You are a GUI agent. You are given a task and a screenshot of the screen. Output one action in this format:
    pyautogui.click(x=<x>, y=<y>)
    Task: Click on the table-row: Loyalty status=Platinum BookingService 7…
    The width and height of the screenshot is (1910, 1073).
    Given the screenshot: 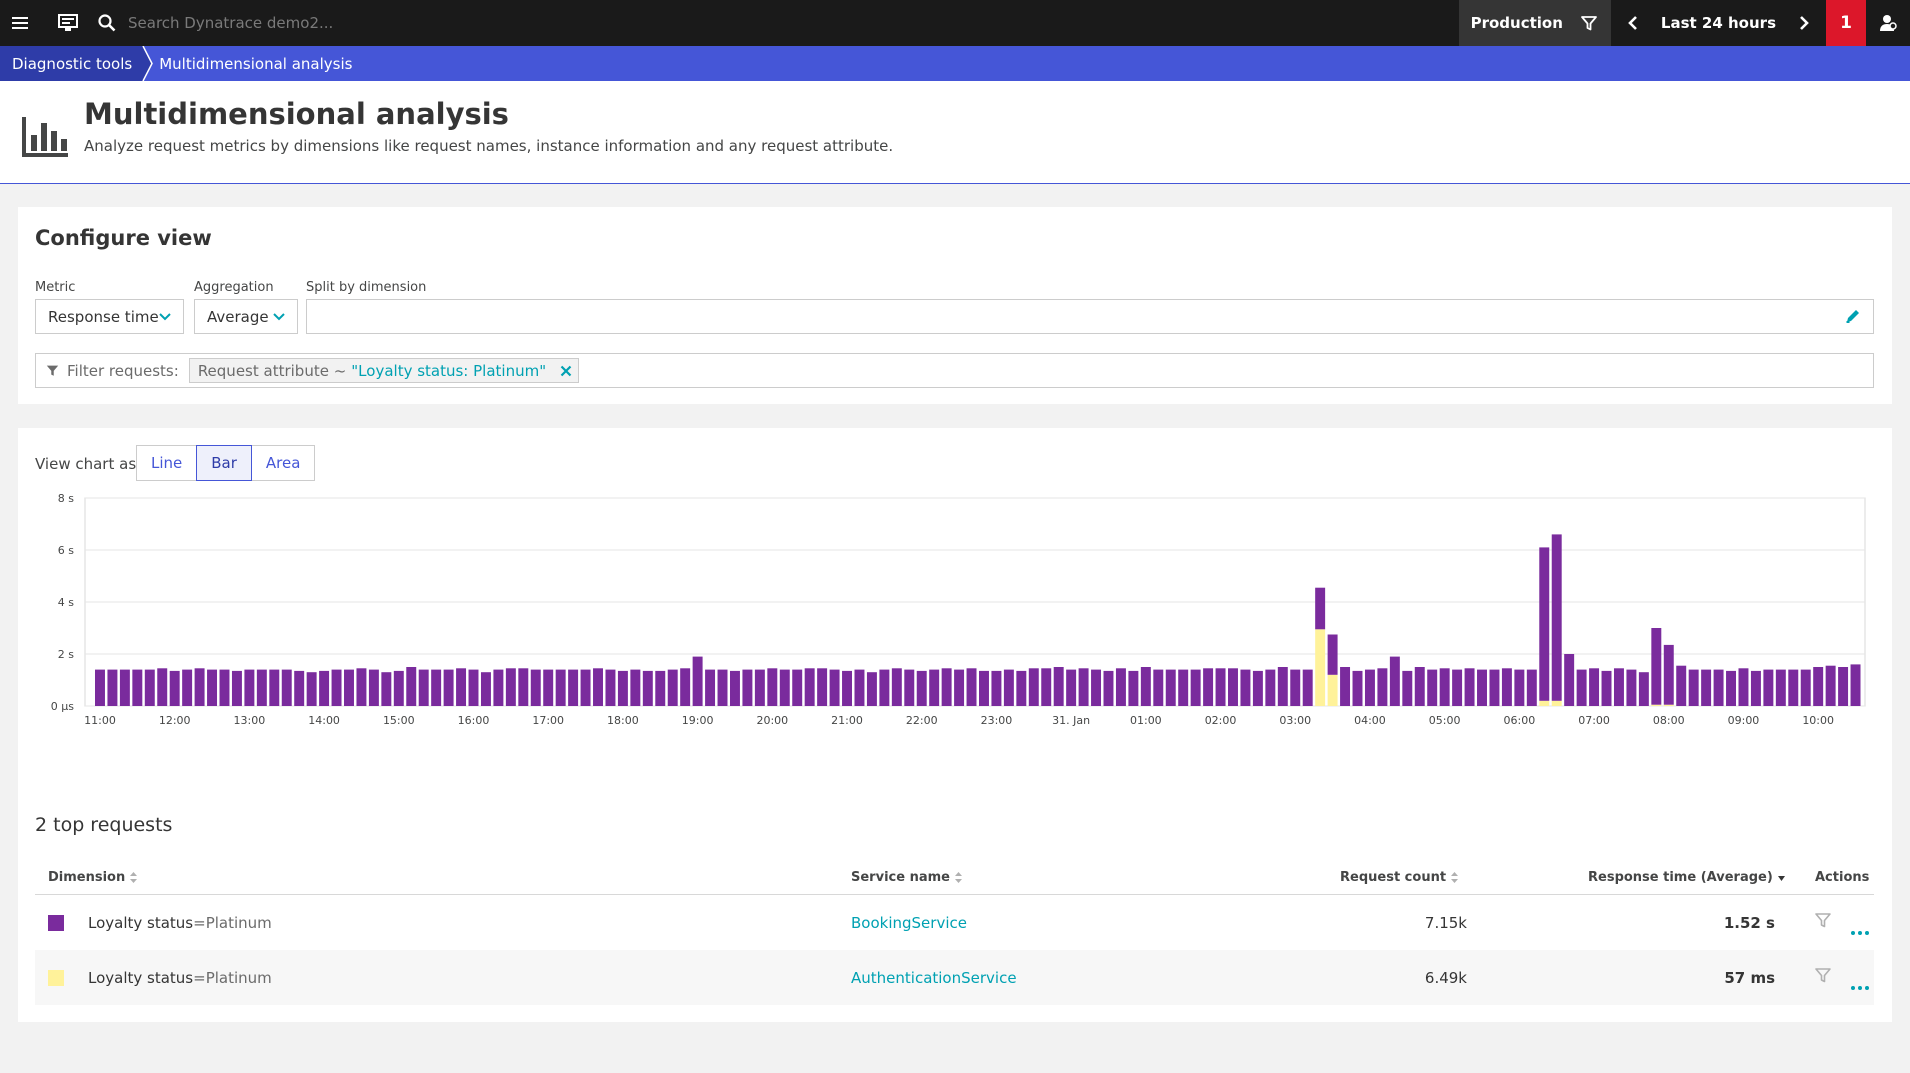 What is the action you would take?
    pyautogui.click(x=954, y=922)
    